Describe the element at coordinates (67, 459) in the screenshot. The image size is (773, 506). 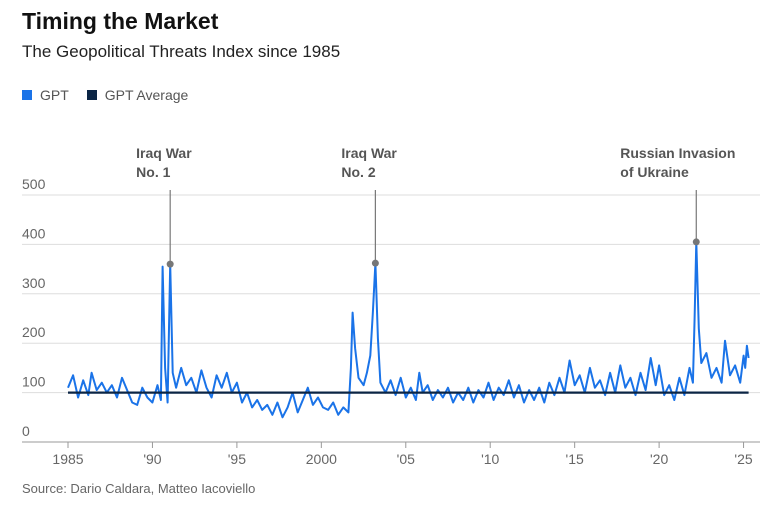
I see `x-tick-label-0: 1985` at that location.